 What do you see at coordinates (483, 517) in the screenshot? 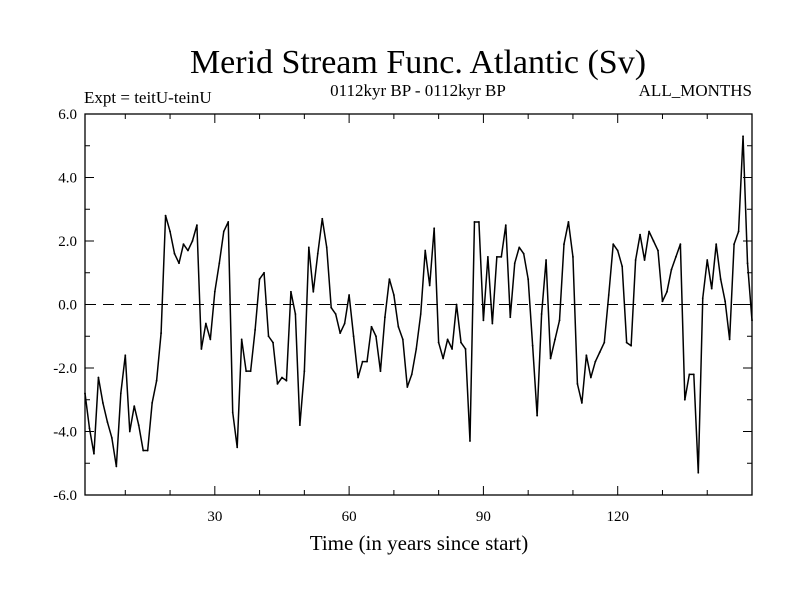
I see `x-tick-label: 90` at bounding box center [483, 517].